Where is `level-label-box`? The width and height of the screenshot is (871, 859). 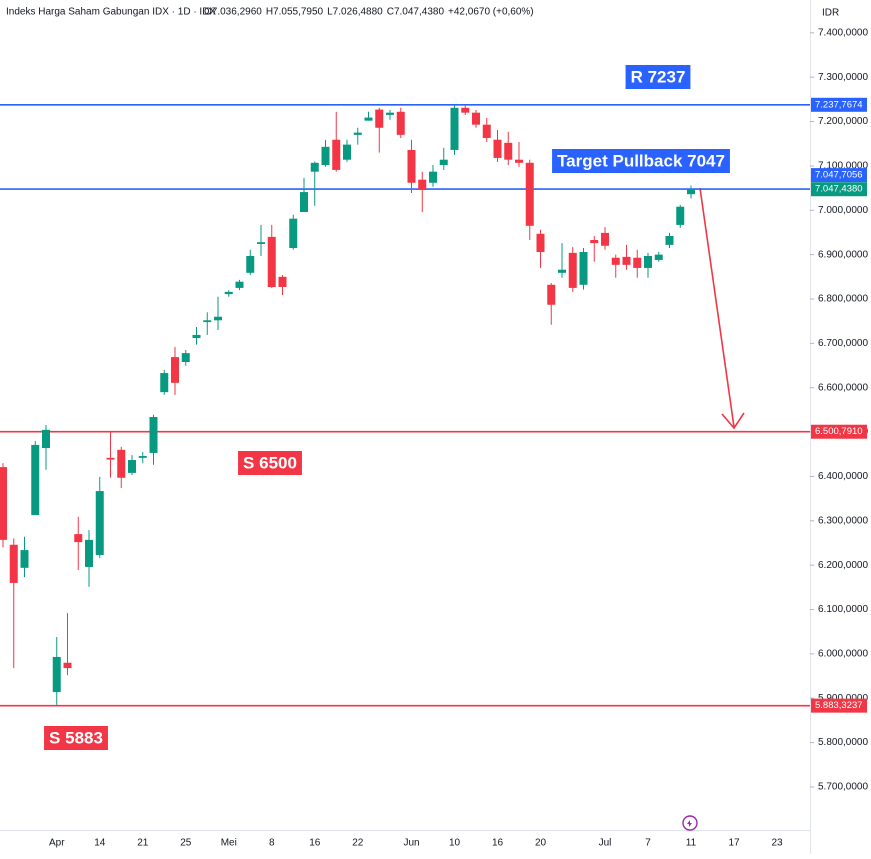
level-label-box is located at coordinates (839, 175).